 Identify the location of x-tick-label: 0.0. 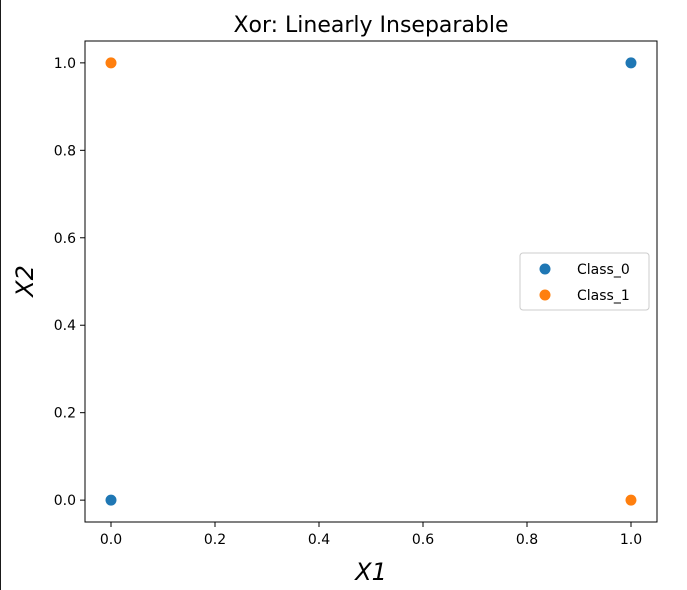
(111, 540).